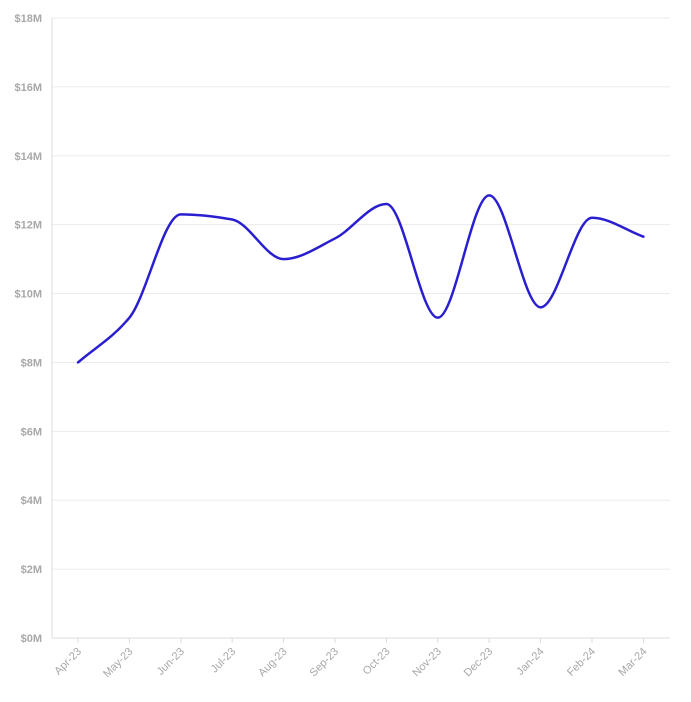 This screenshot has width=691, height=702. I want to click on y-tick-label: $8M, so click(31, 363).